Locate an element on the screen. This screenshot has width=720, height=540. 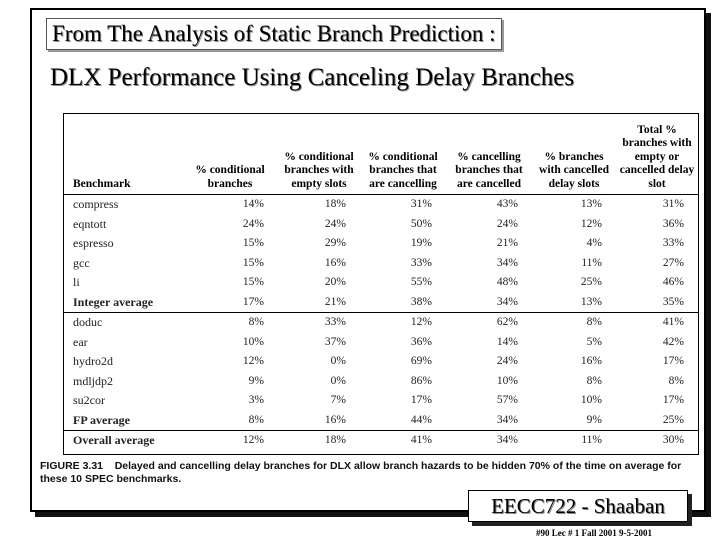
column-header: Benchmark is located at coordinates (123, 154).